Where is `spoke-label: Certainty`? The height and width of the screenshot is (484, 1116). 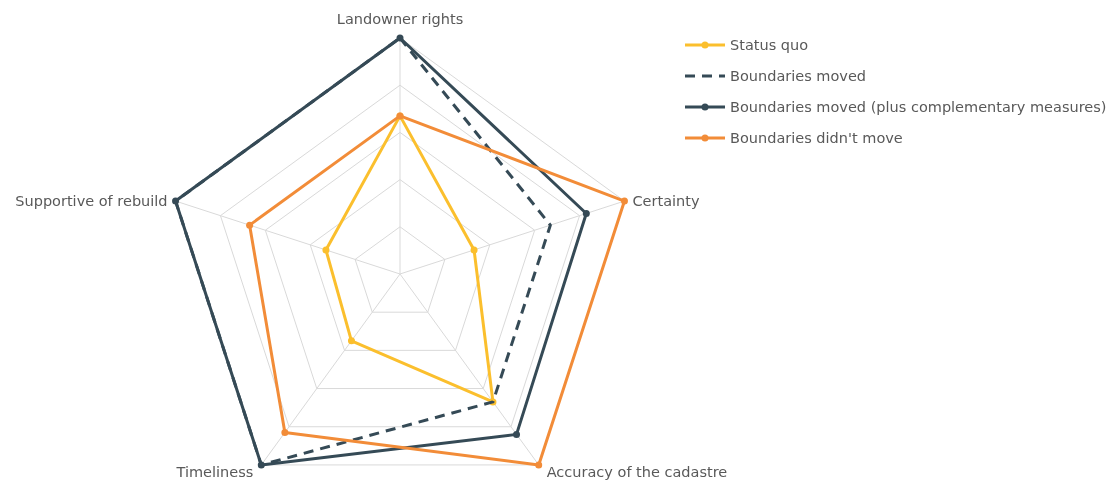 spoke-label: Certainty is located at coordinates (666, 201).